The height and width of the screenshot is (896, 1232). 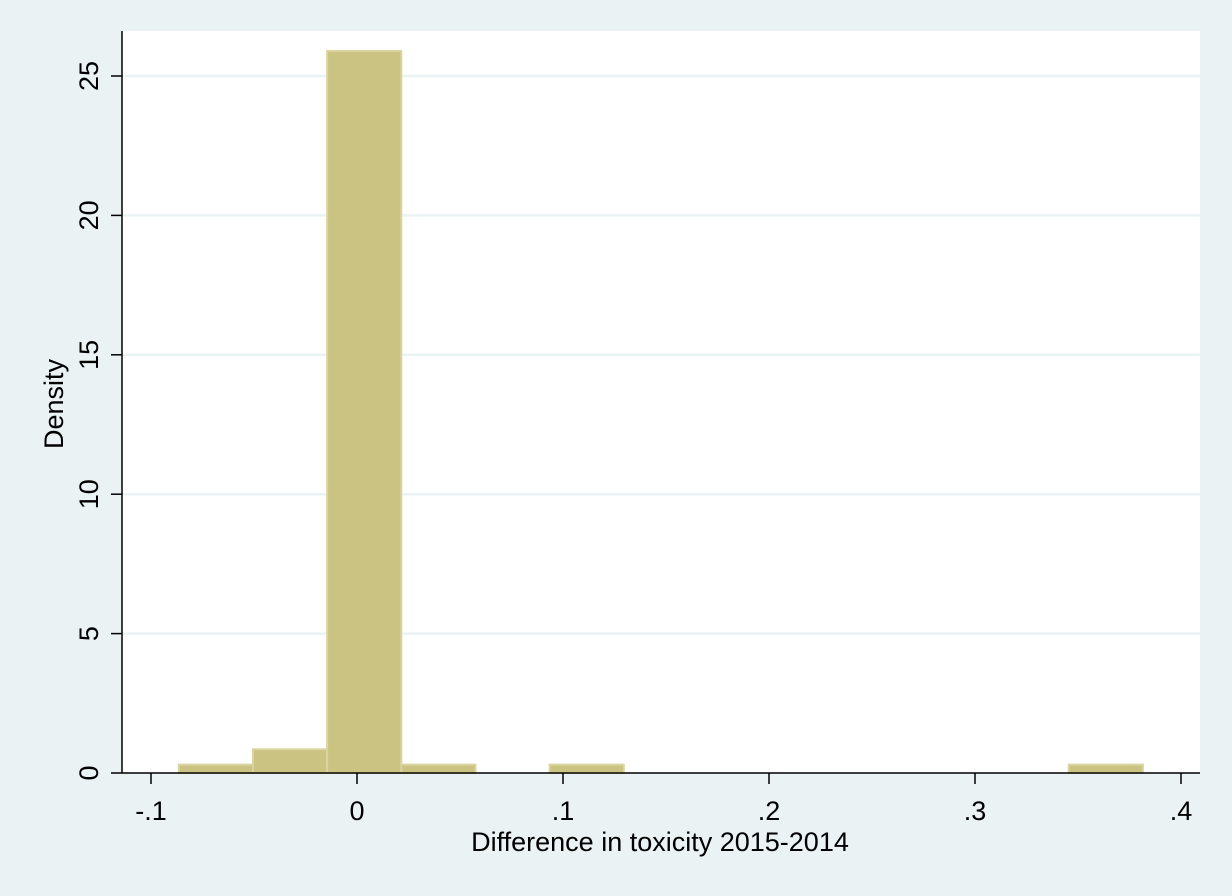 I want to click on y-axis-ticks: 0 5 10 15 20 25, so click(x=98, y=421).